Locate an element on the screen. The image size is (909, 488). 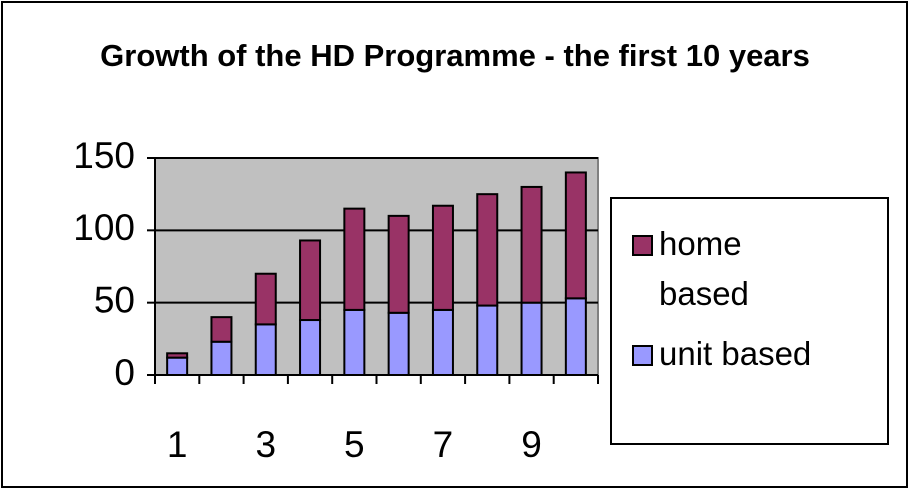
y-tick-label: 0 is located at coordinates (124, 372).